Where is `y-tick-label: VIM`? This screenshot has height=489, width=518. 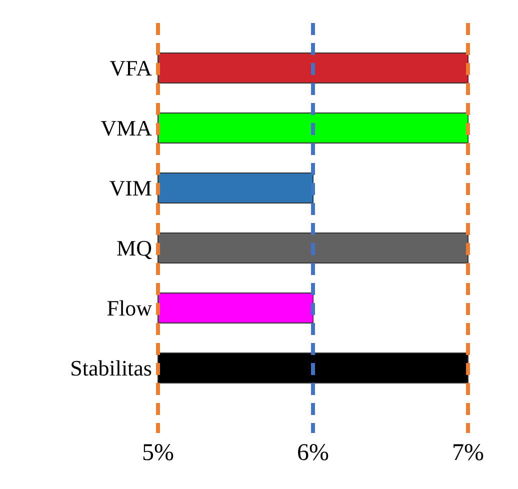 y-tick-label: VIM is located at coordinates (130, 188).